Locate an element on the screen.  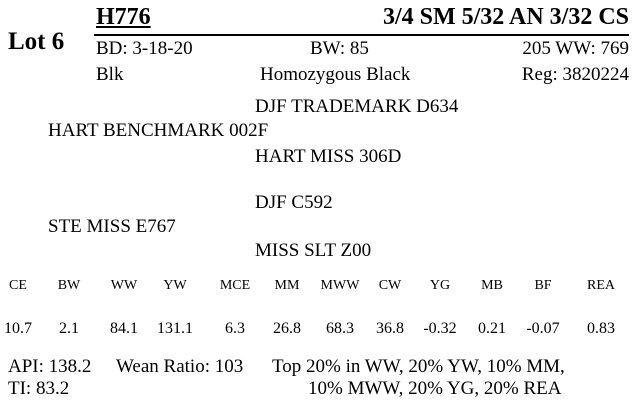
epd-value-rea: 0.83 is located at coordinates (601, 328).